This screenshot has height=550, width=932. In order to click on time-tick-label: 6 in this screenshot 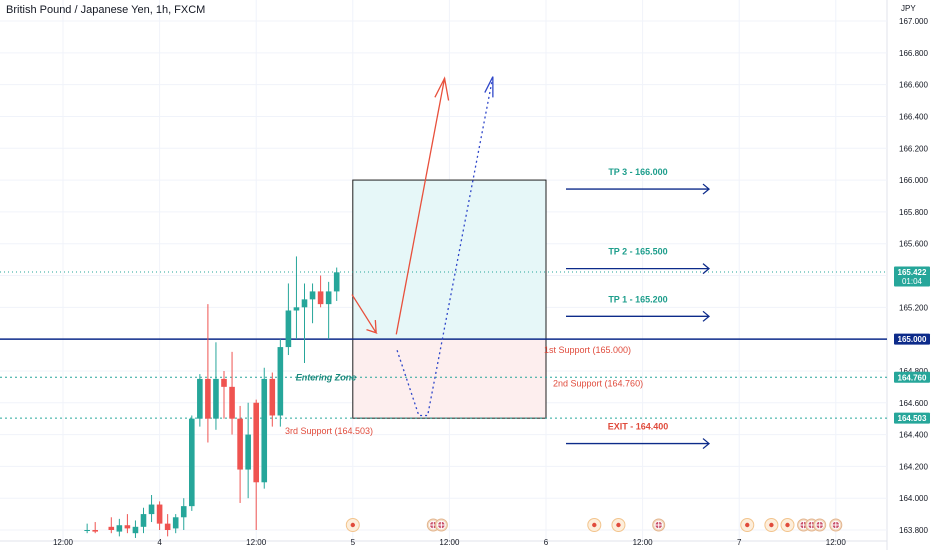, I will do `click(546, 542)`.